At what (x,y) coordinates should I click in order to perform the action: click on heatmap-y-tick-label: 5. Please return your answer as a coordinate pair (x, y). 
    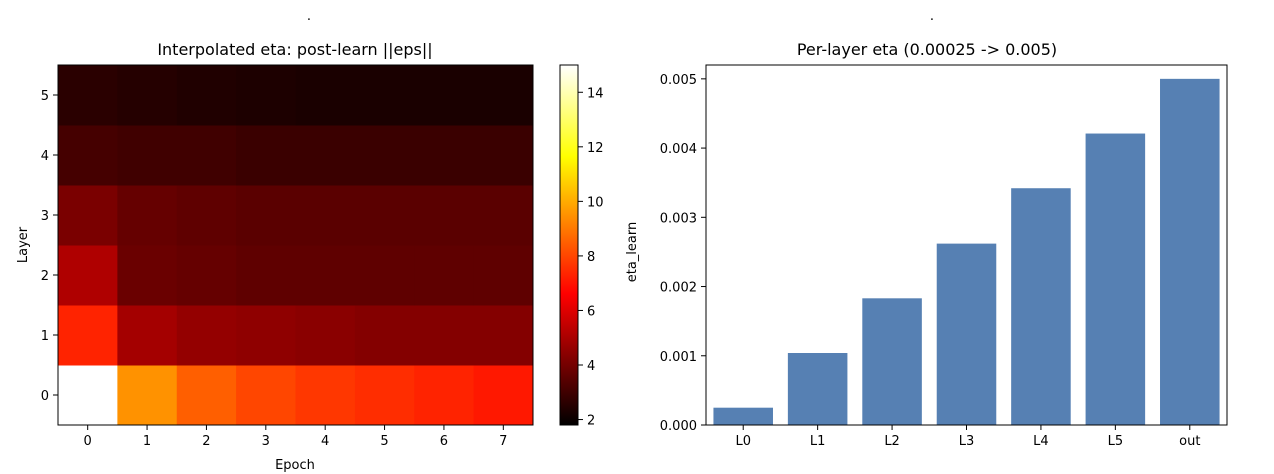
    Looking at the image, I should click on (45, 96).